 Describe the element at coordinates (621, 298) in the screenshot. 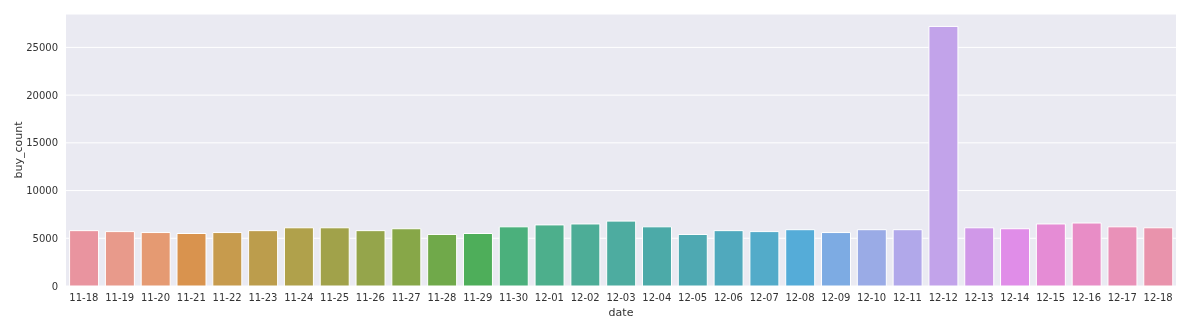

I see `x-tick-label: 12-03` at that location.